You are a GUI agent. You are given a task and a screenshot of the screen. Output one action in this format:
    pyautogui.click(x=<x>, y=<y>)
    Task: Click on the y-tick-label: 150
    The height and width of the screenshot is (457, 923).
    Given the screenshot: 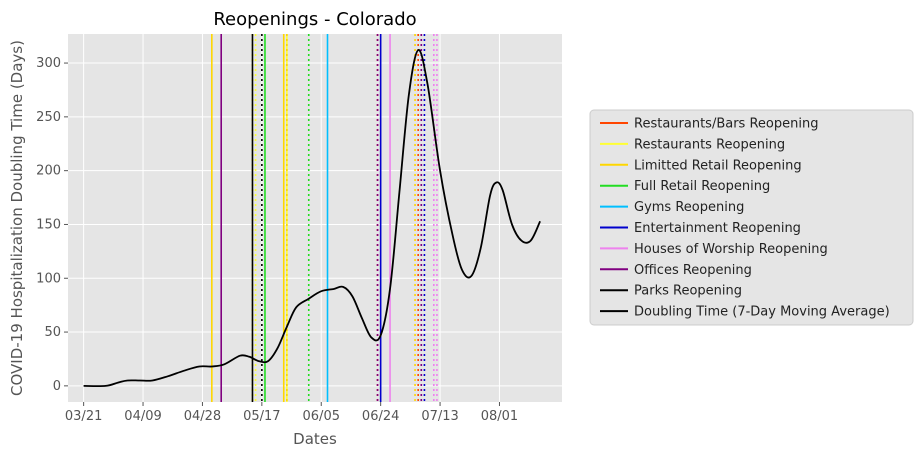 What is the action you would take?
    pyautogui.click(x=48, y=224)
    